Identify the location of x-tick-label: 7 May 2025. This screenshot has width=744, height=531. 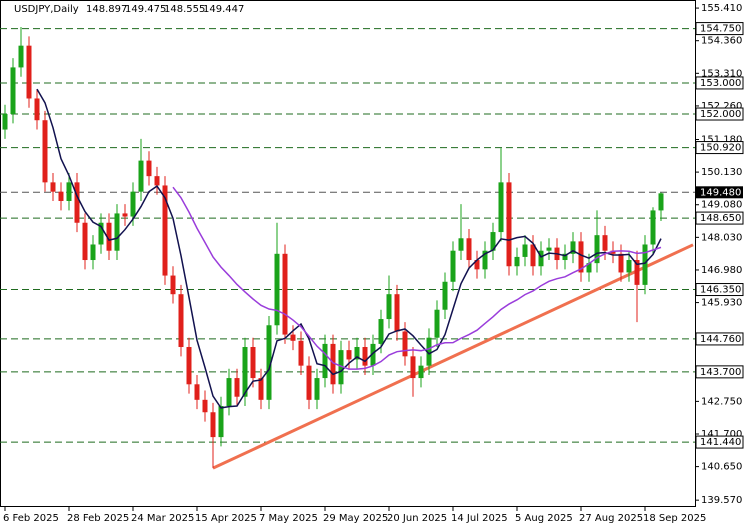
(288, 518).